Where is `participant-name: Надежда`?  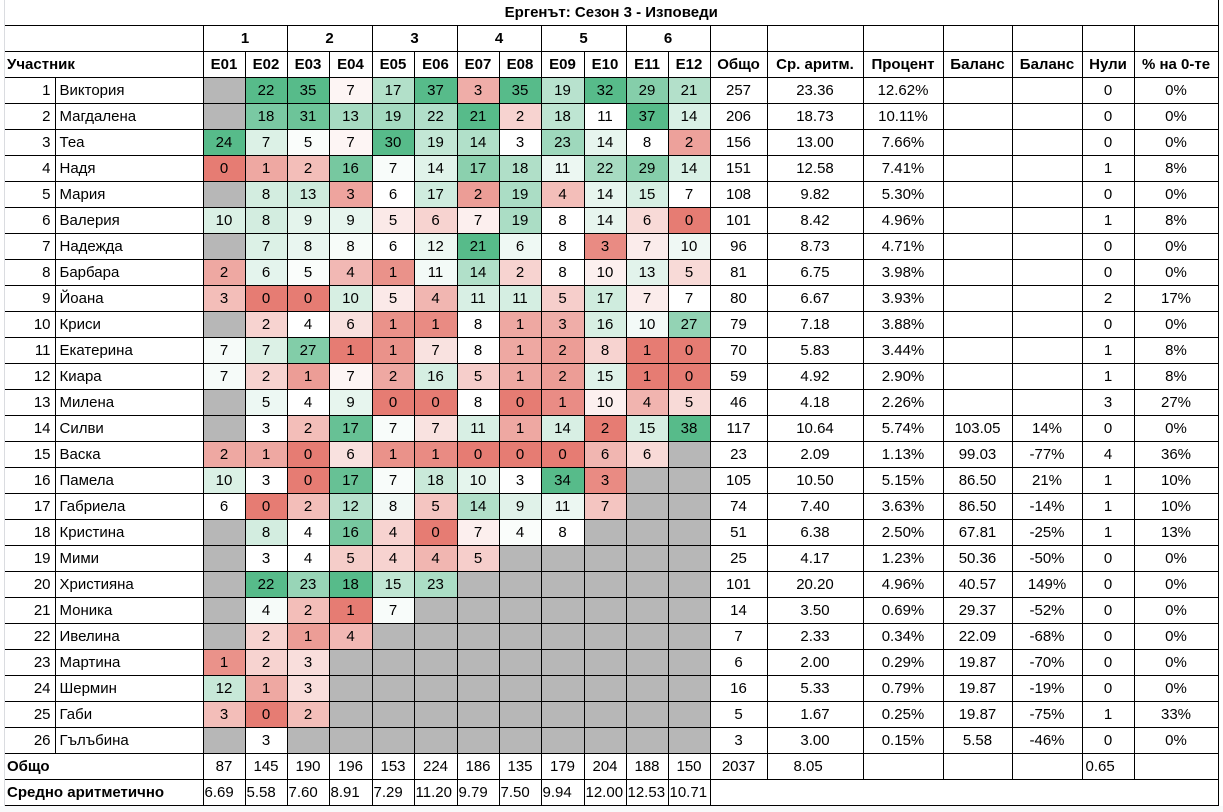
participant-name: Надежда is located at coordinates (129, 246).